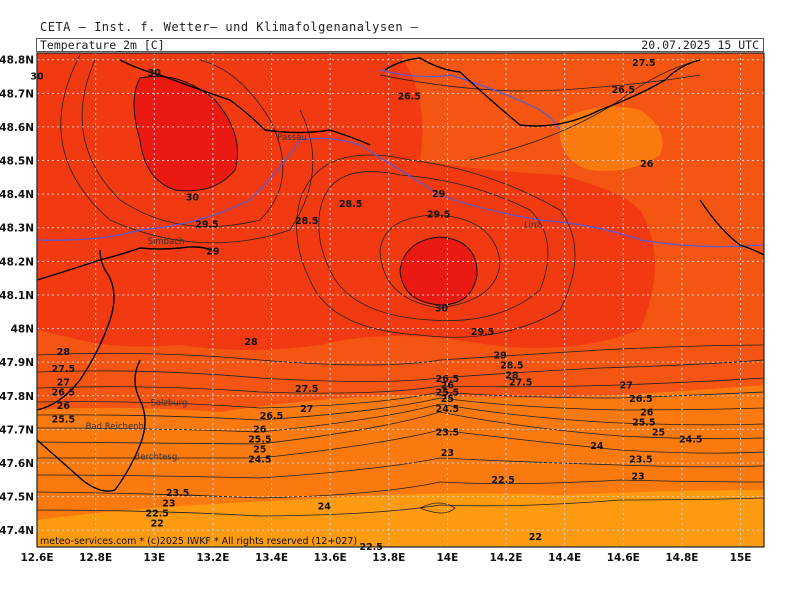 The width and height of the screenshot is (800, 600). I want to click on lon-tick-label: 14.6E, so click(623, 558).